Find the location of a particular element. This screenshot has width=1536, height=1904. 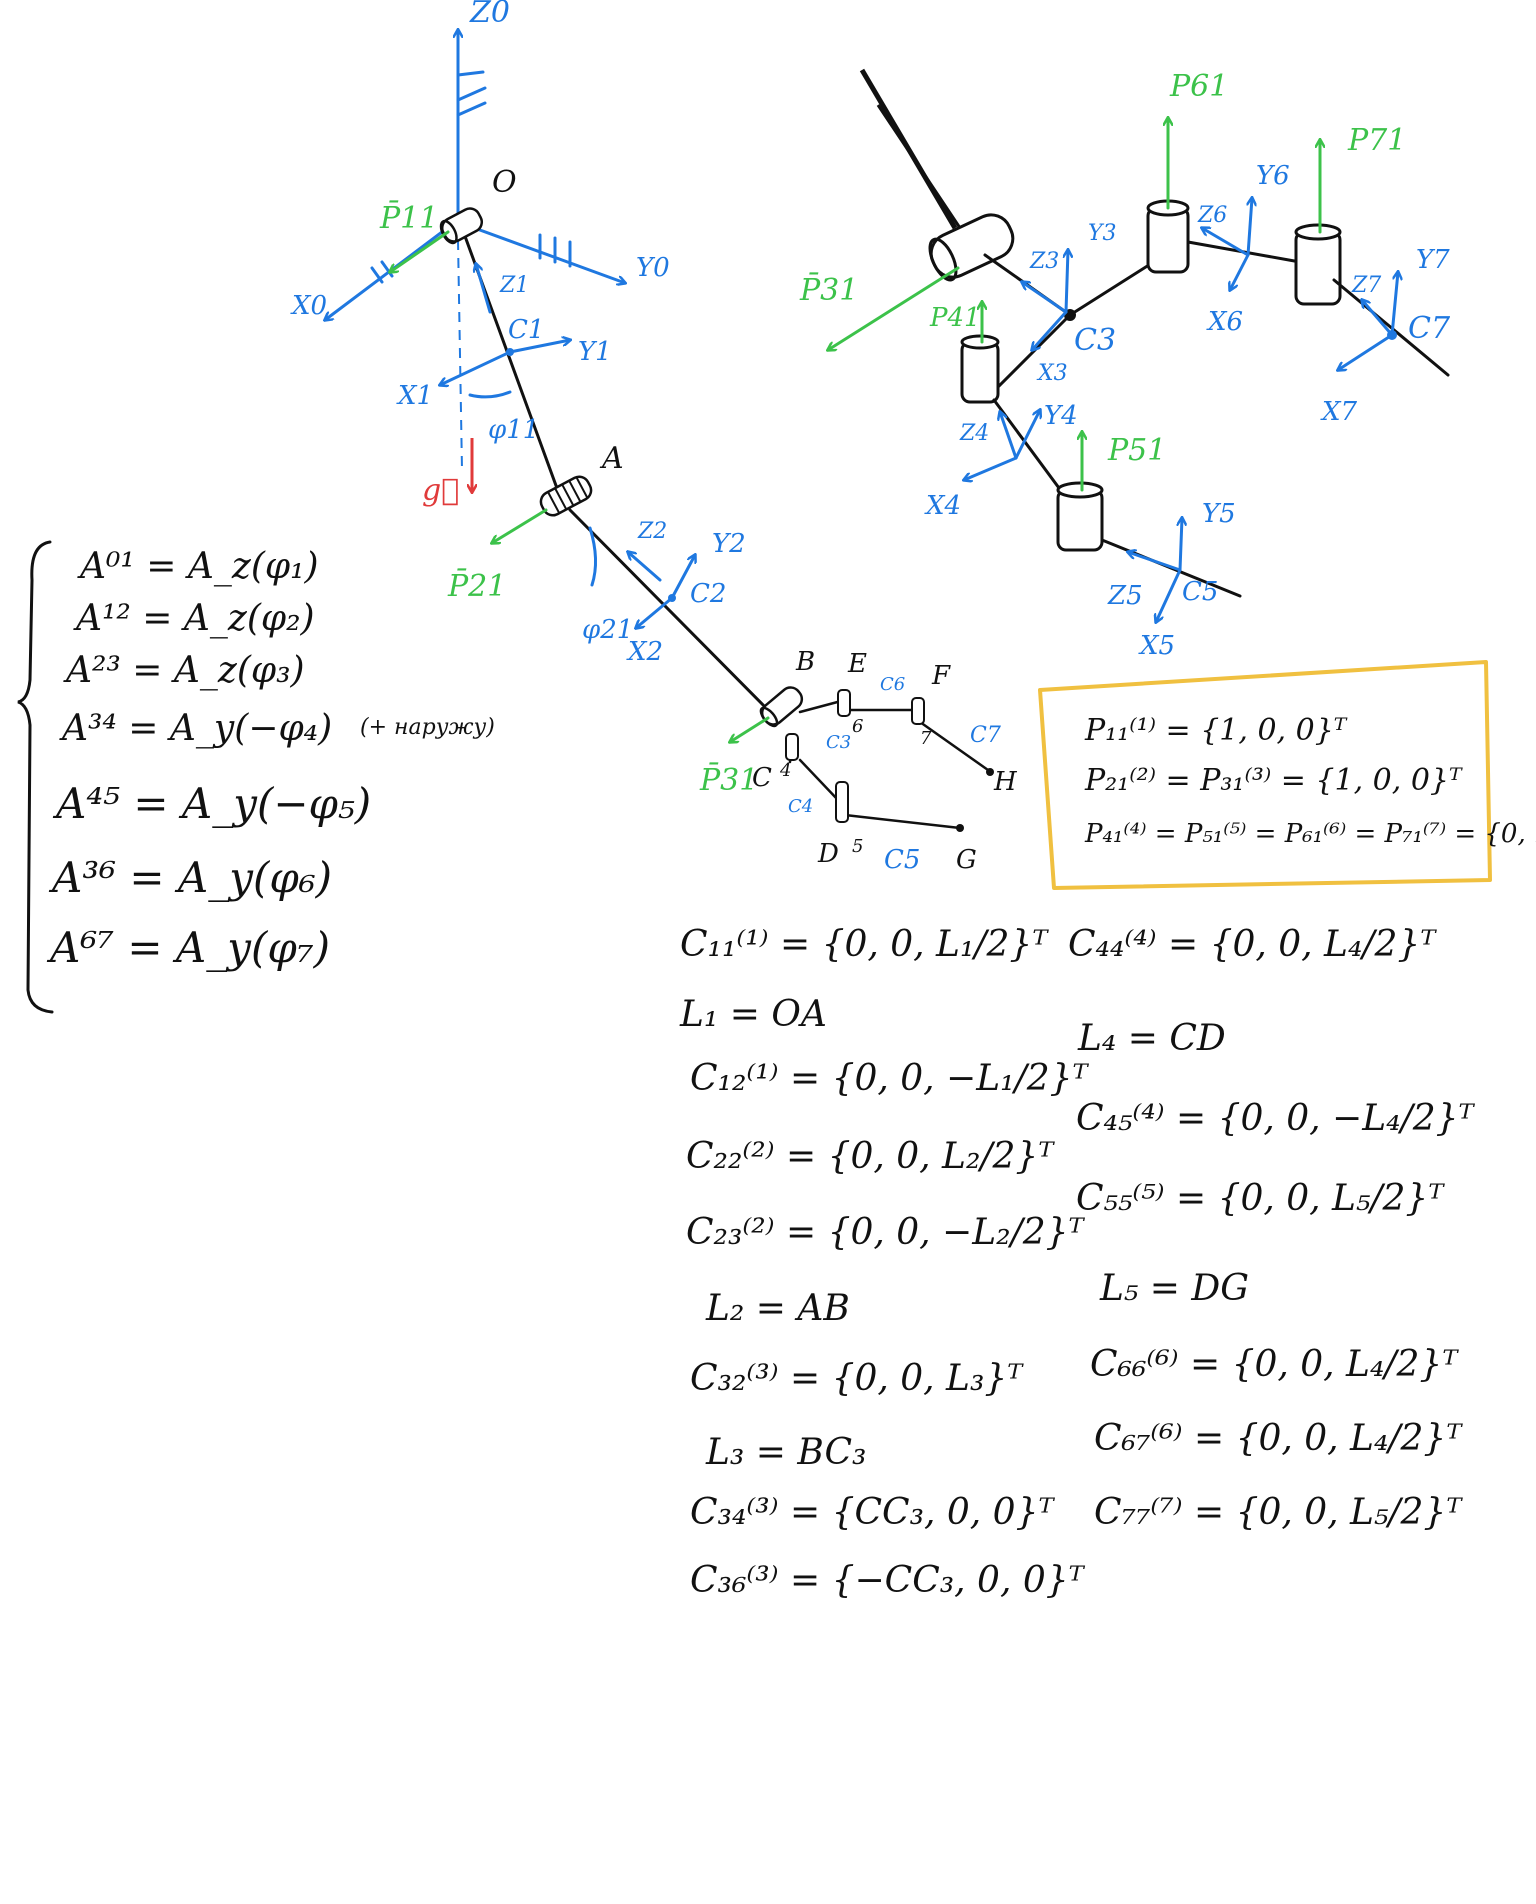

x2-axis is located at coordinates (655, 612).